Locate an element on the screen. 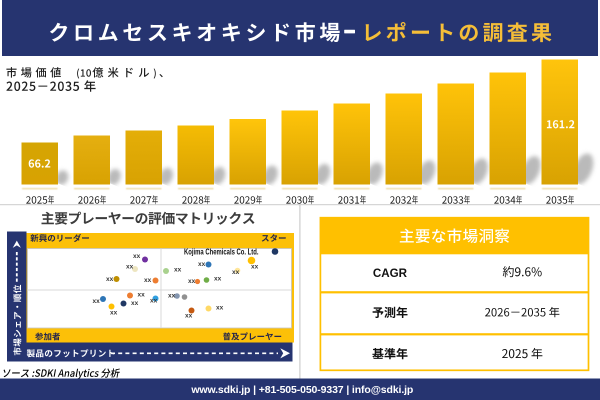 The width and height of the screenshot is (600, 400). svg-text: CAGR is located at coordinates (390, 273).